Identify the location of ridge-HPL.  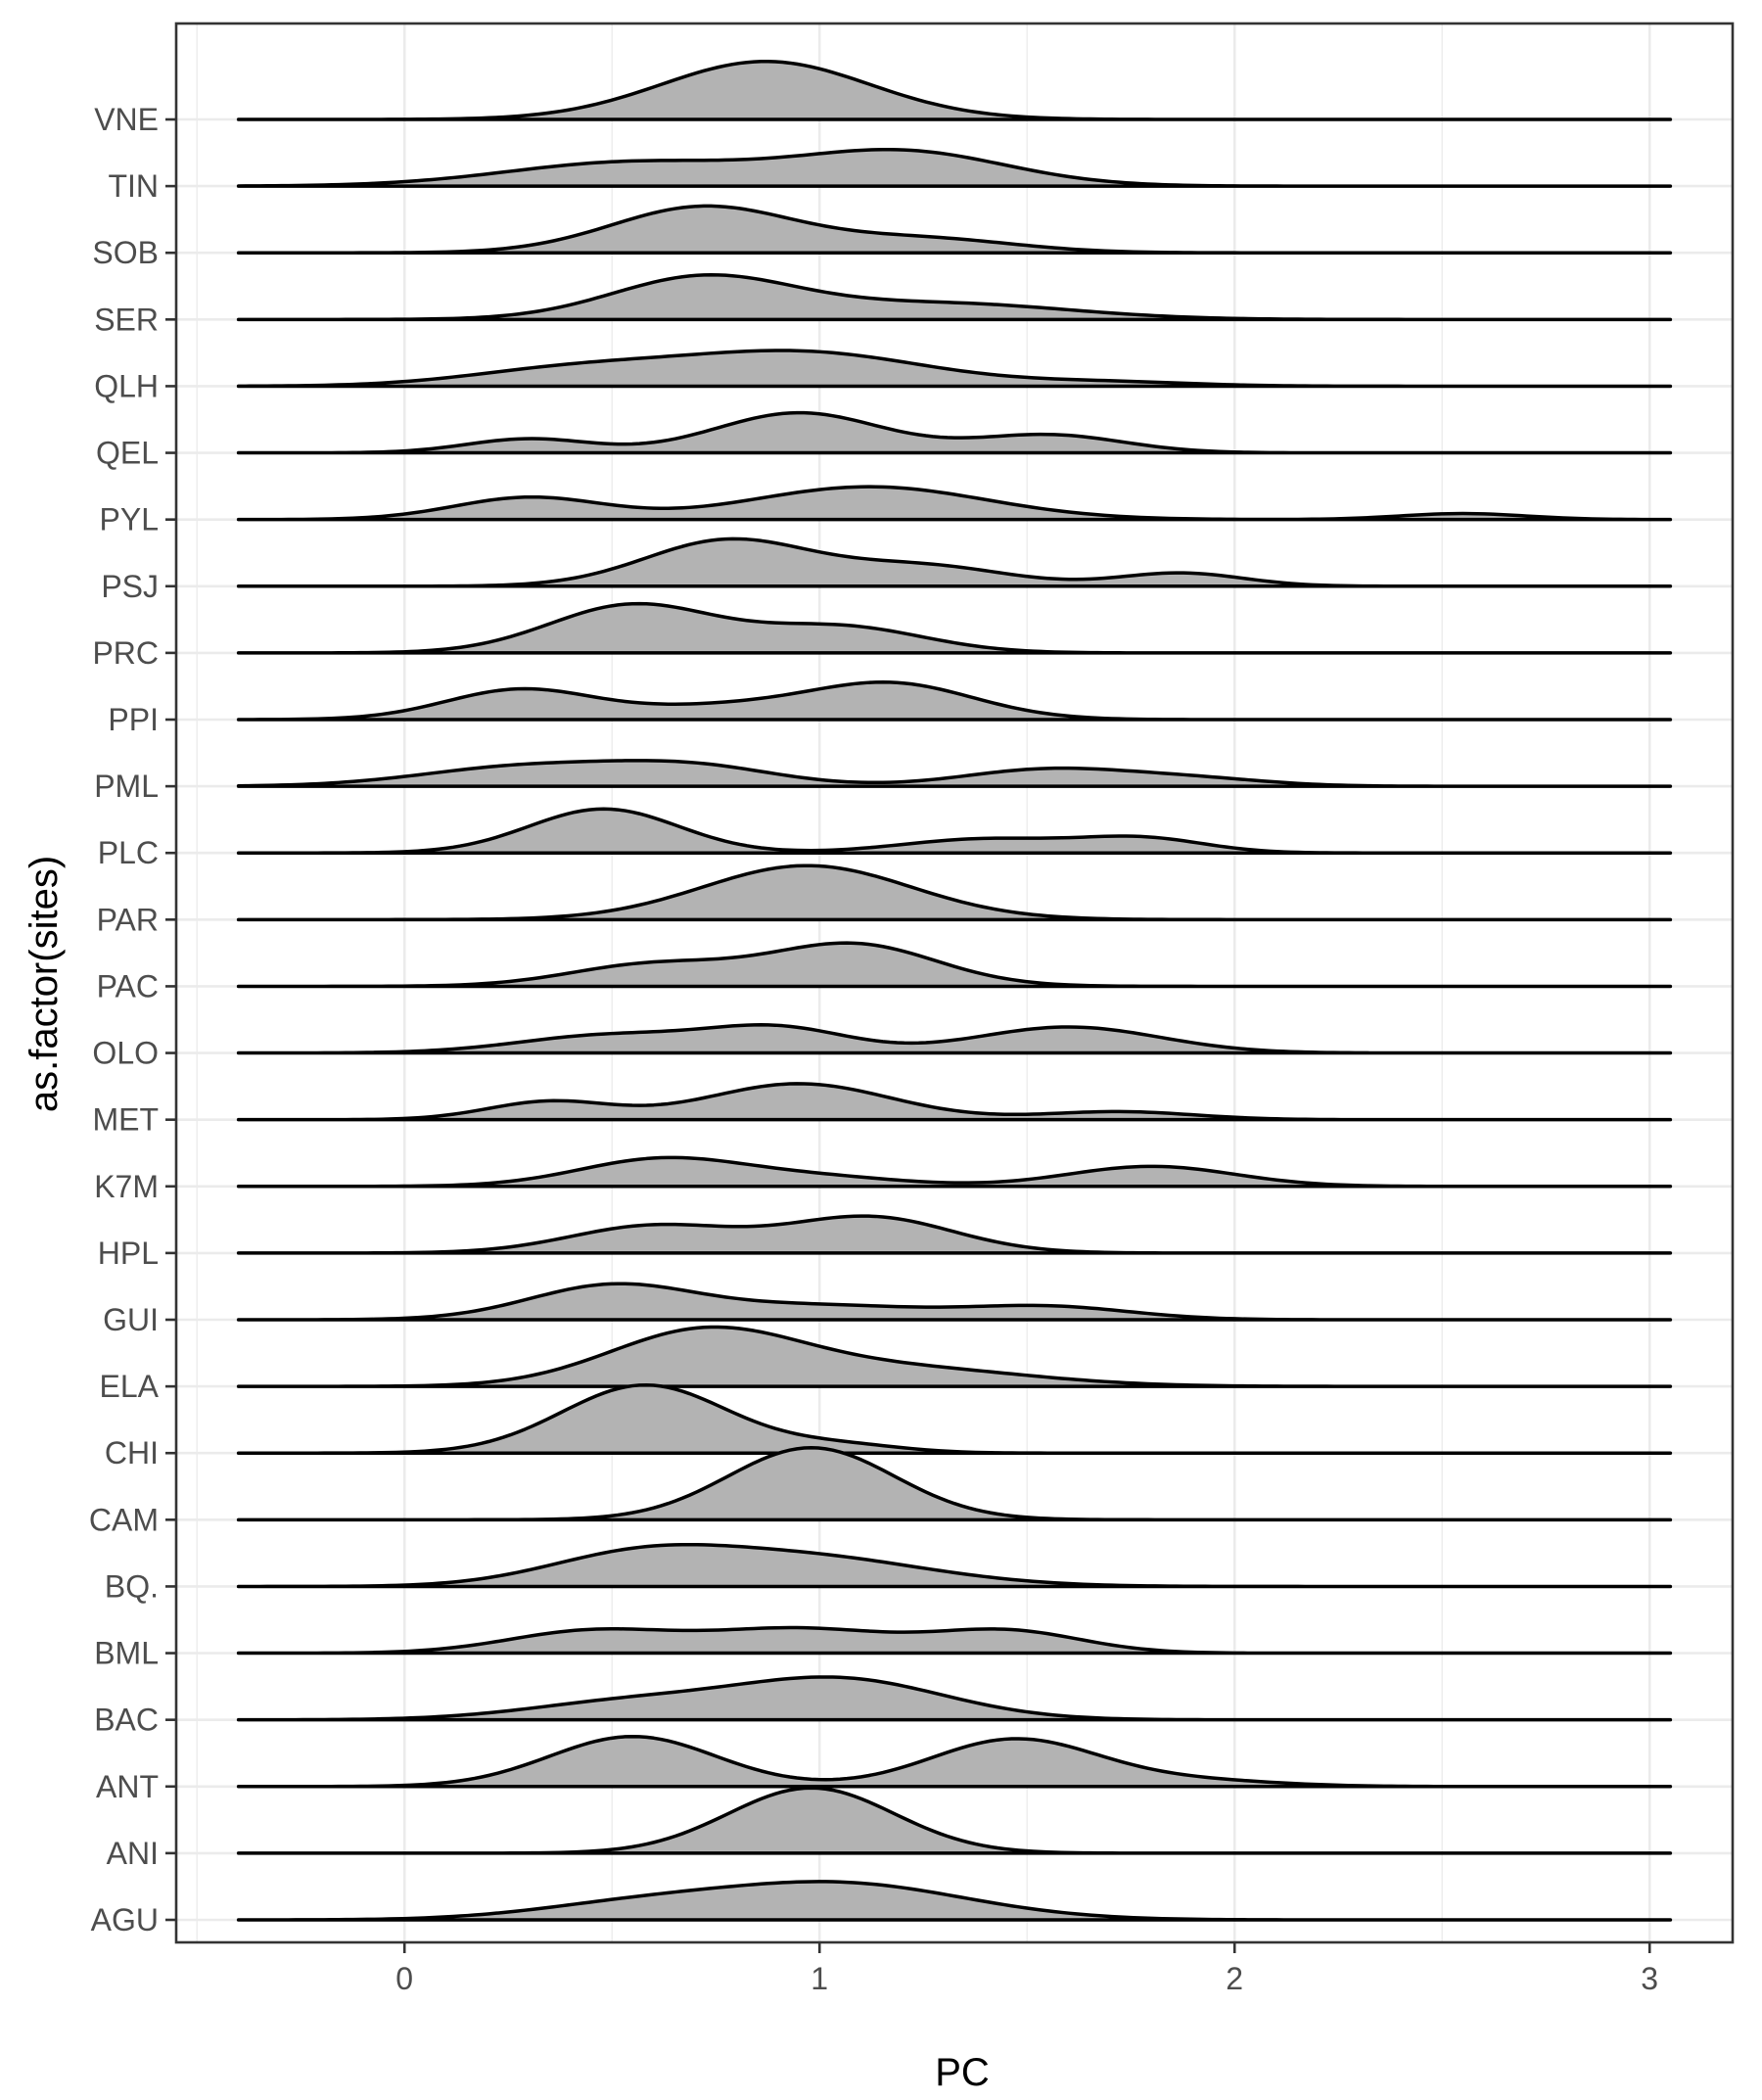
(955, 1234).